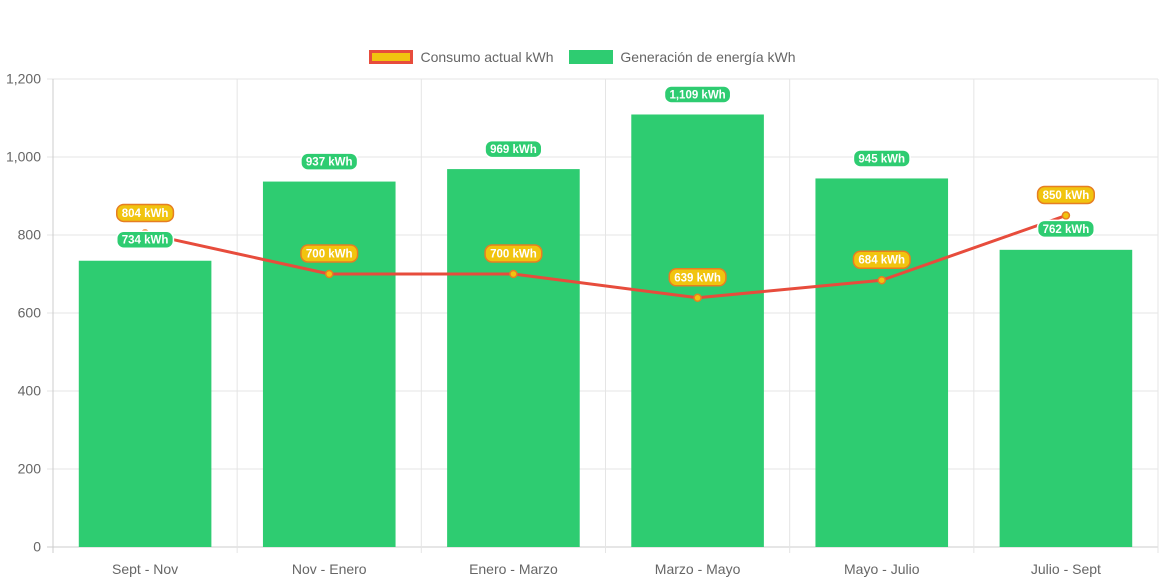  Describe the element at coordinates (145, 569) in the screenshot. I see `x-tick-label: Sept - Nov` at that location.